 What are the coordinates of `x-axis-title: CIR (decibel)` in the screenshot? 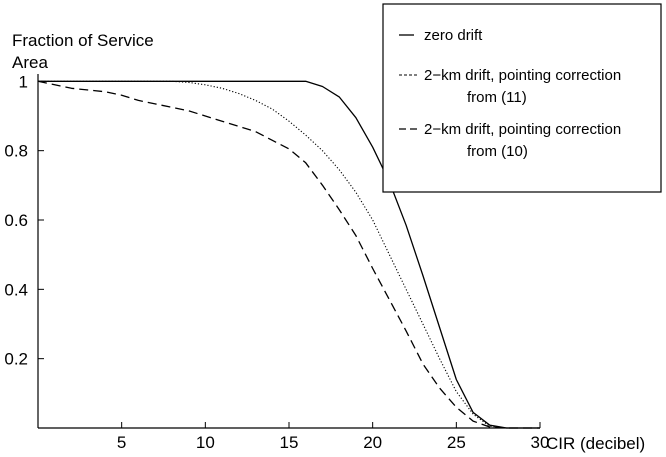 It's located at (595, 443).